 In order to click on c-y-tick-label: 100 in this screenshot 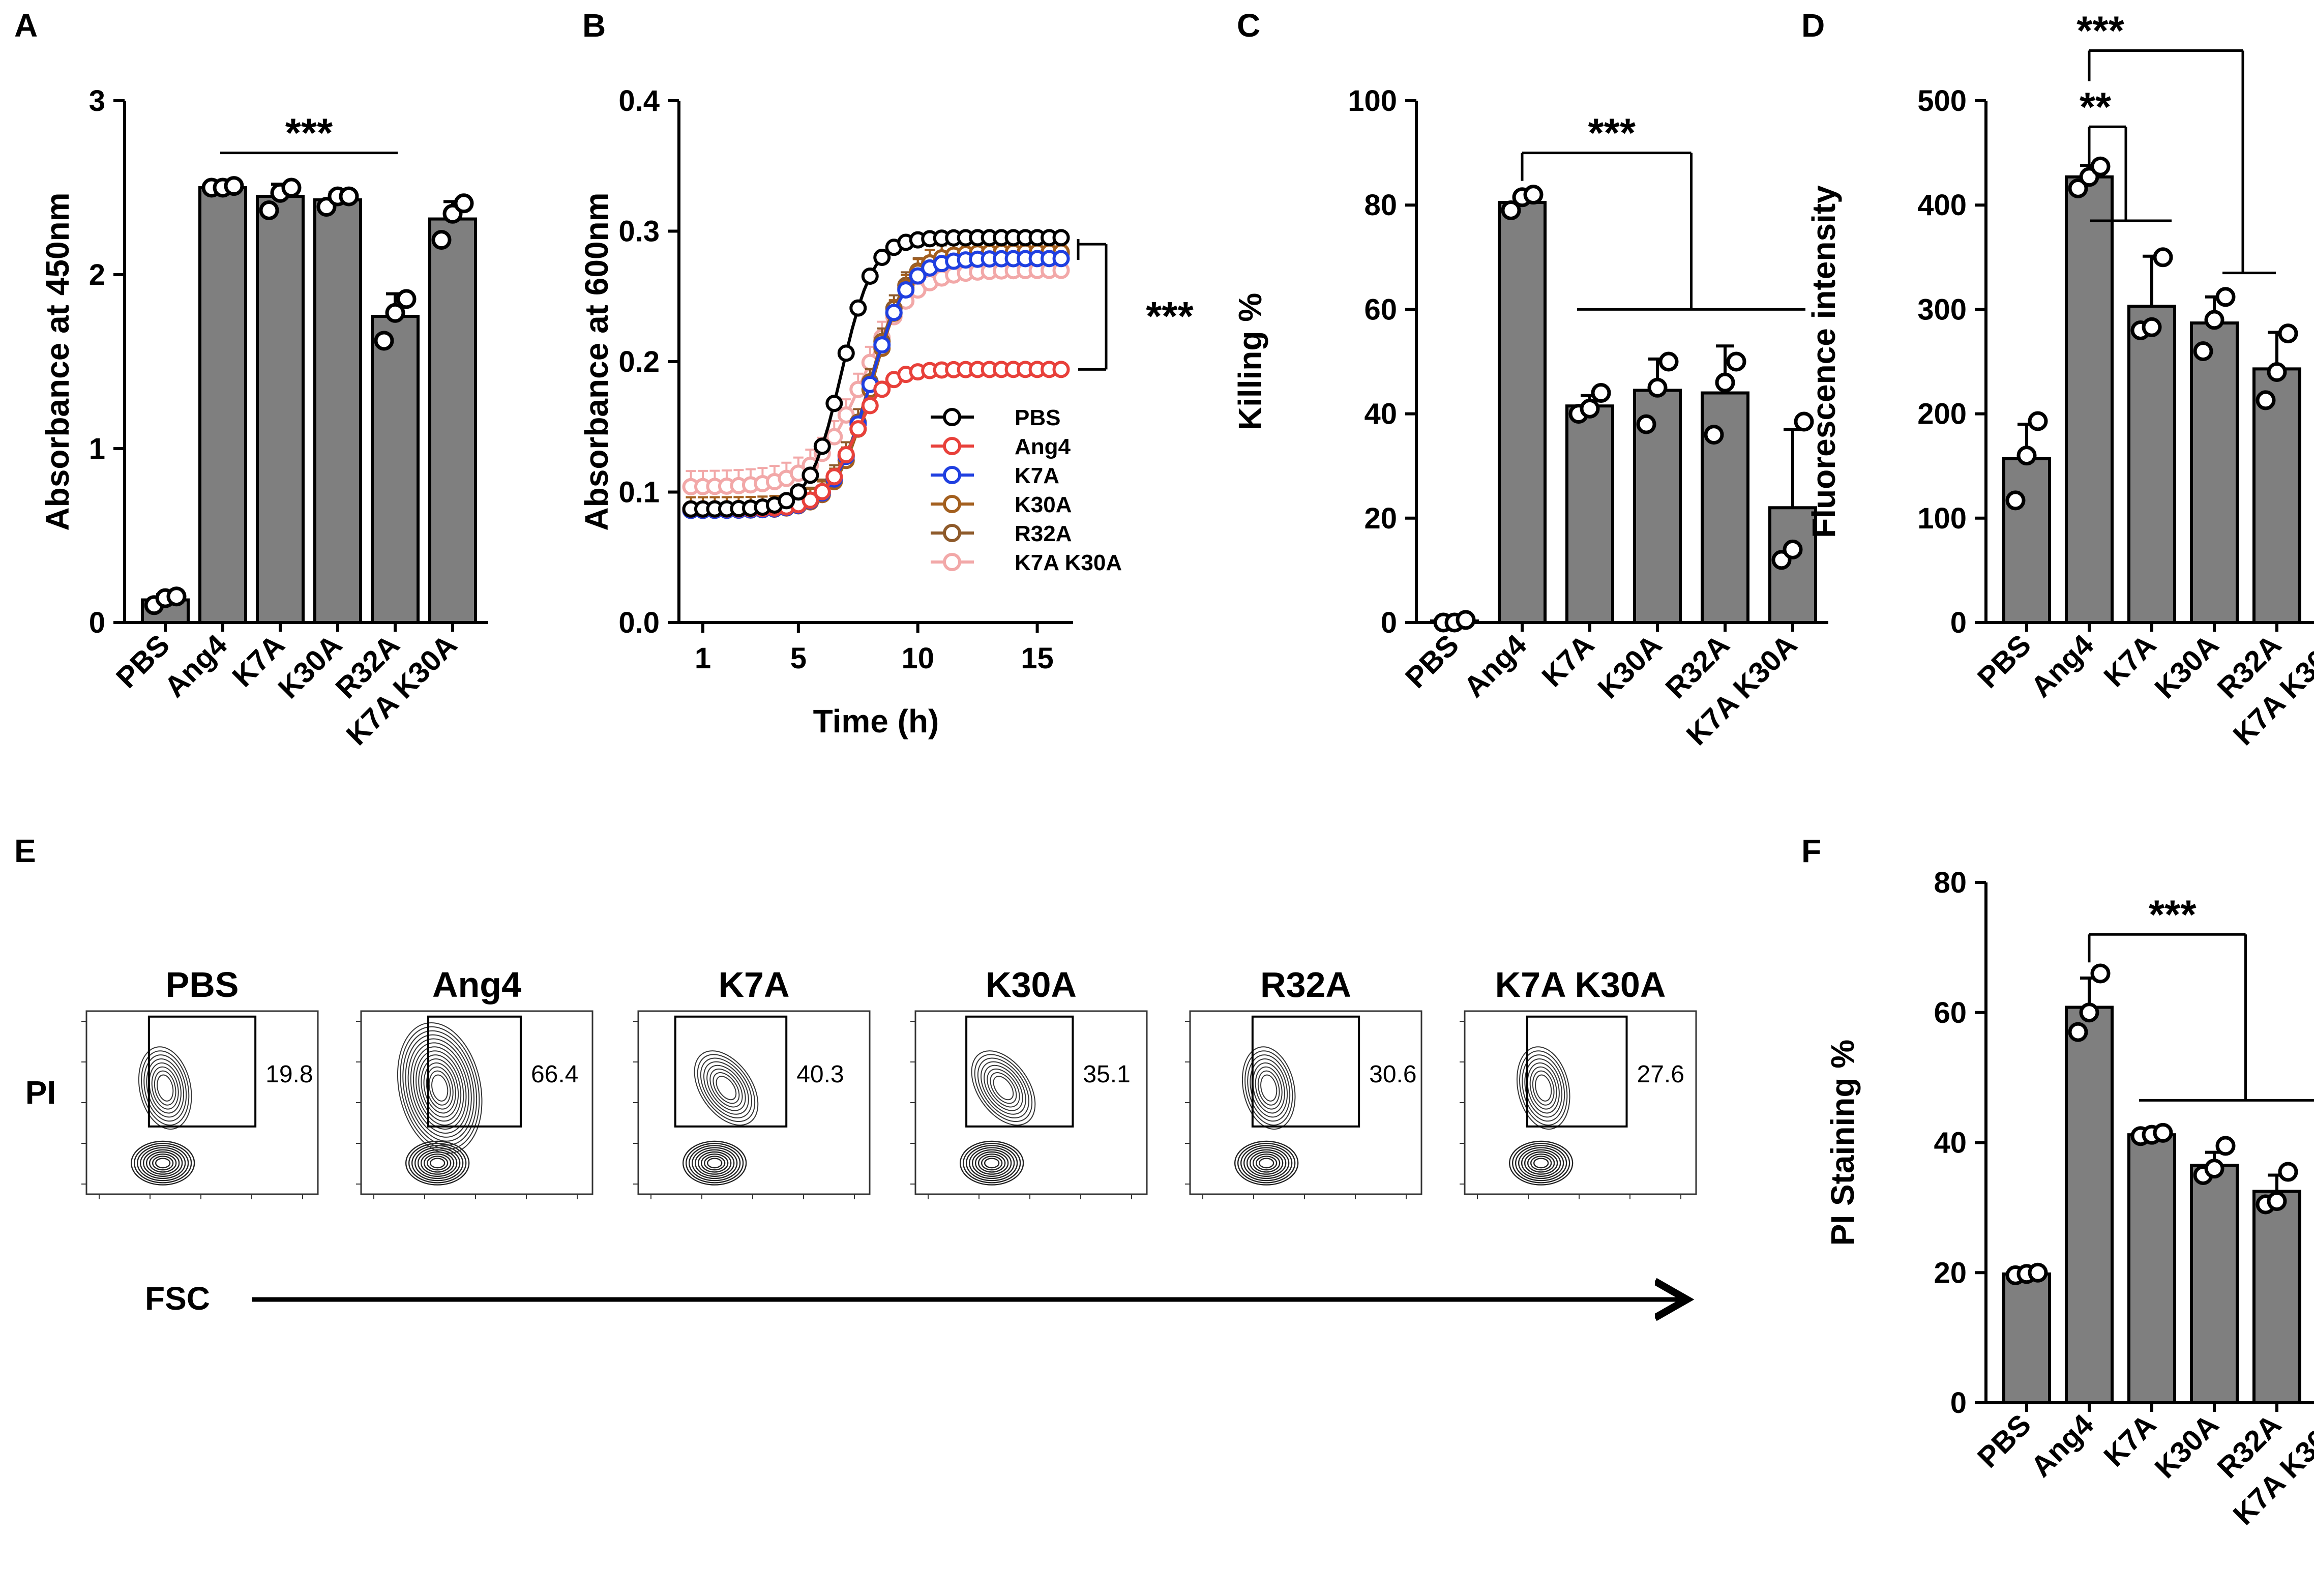, I will do `click(1372, 100)`.